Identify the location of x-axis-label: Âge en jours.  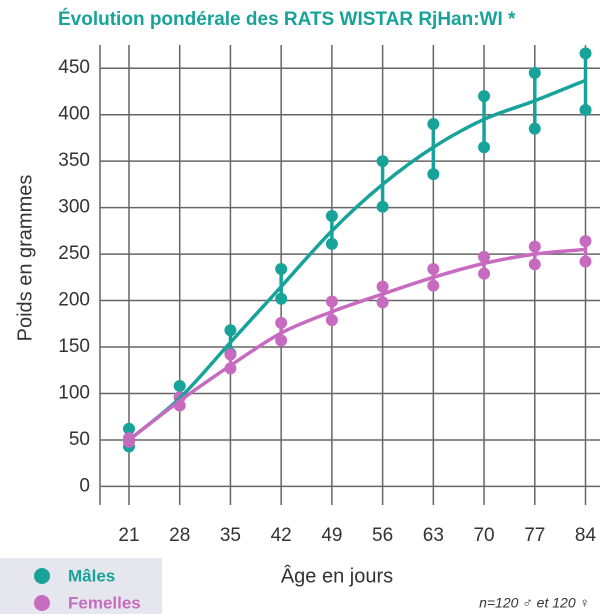
(337, 575).